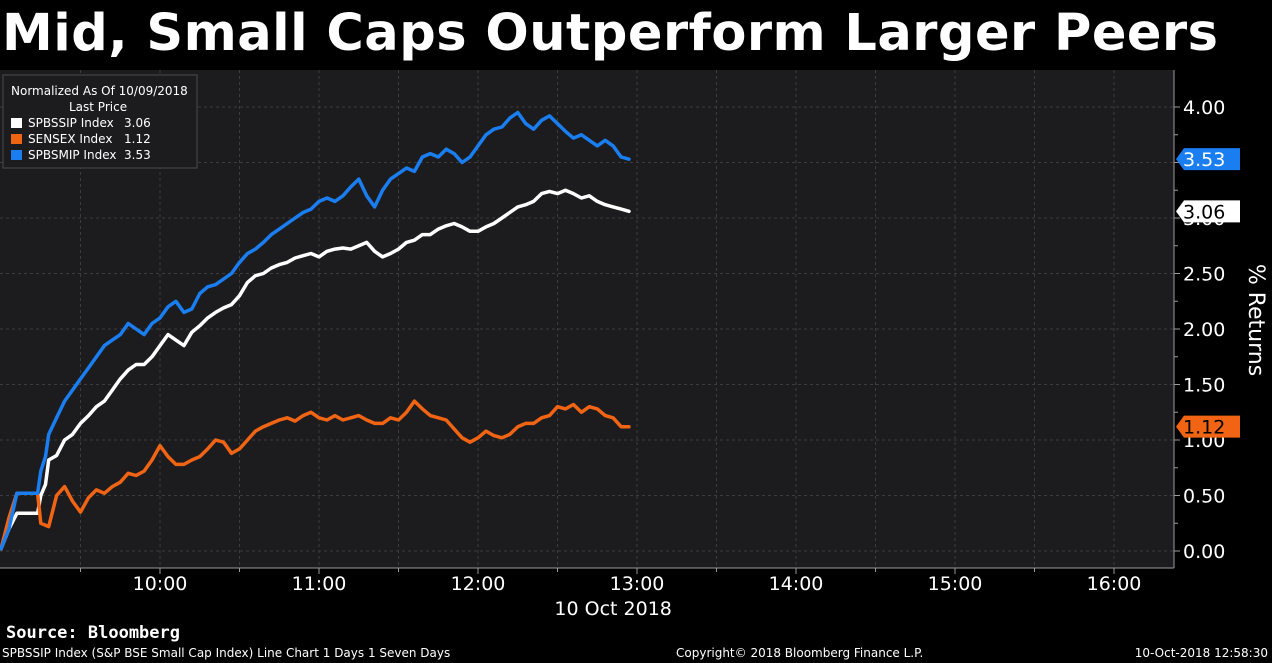 This screenshot has height=663, width=1272. What do you see at coordinates (93, 633) in the screenshot?
I see `source-label: Source: Bloomberg` at bounding box center [93, 633].